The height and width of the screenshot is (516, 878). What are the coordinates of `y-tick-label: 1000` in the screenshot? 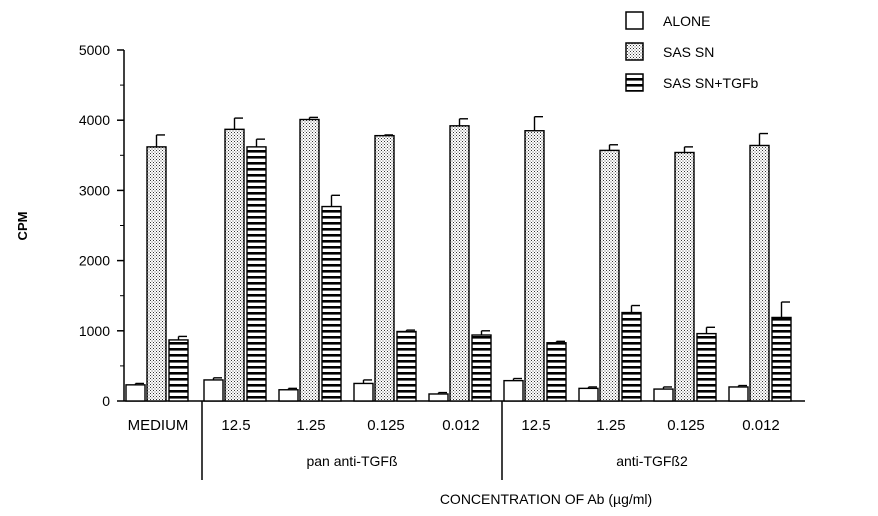 It's located at (94, 331).